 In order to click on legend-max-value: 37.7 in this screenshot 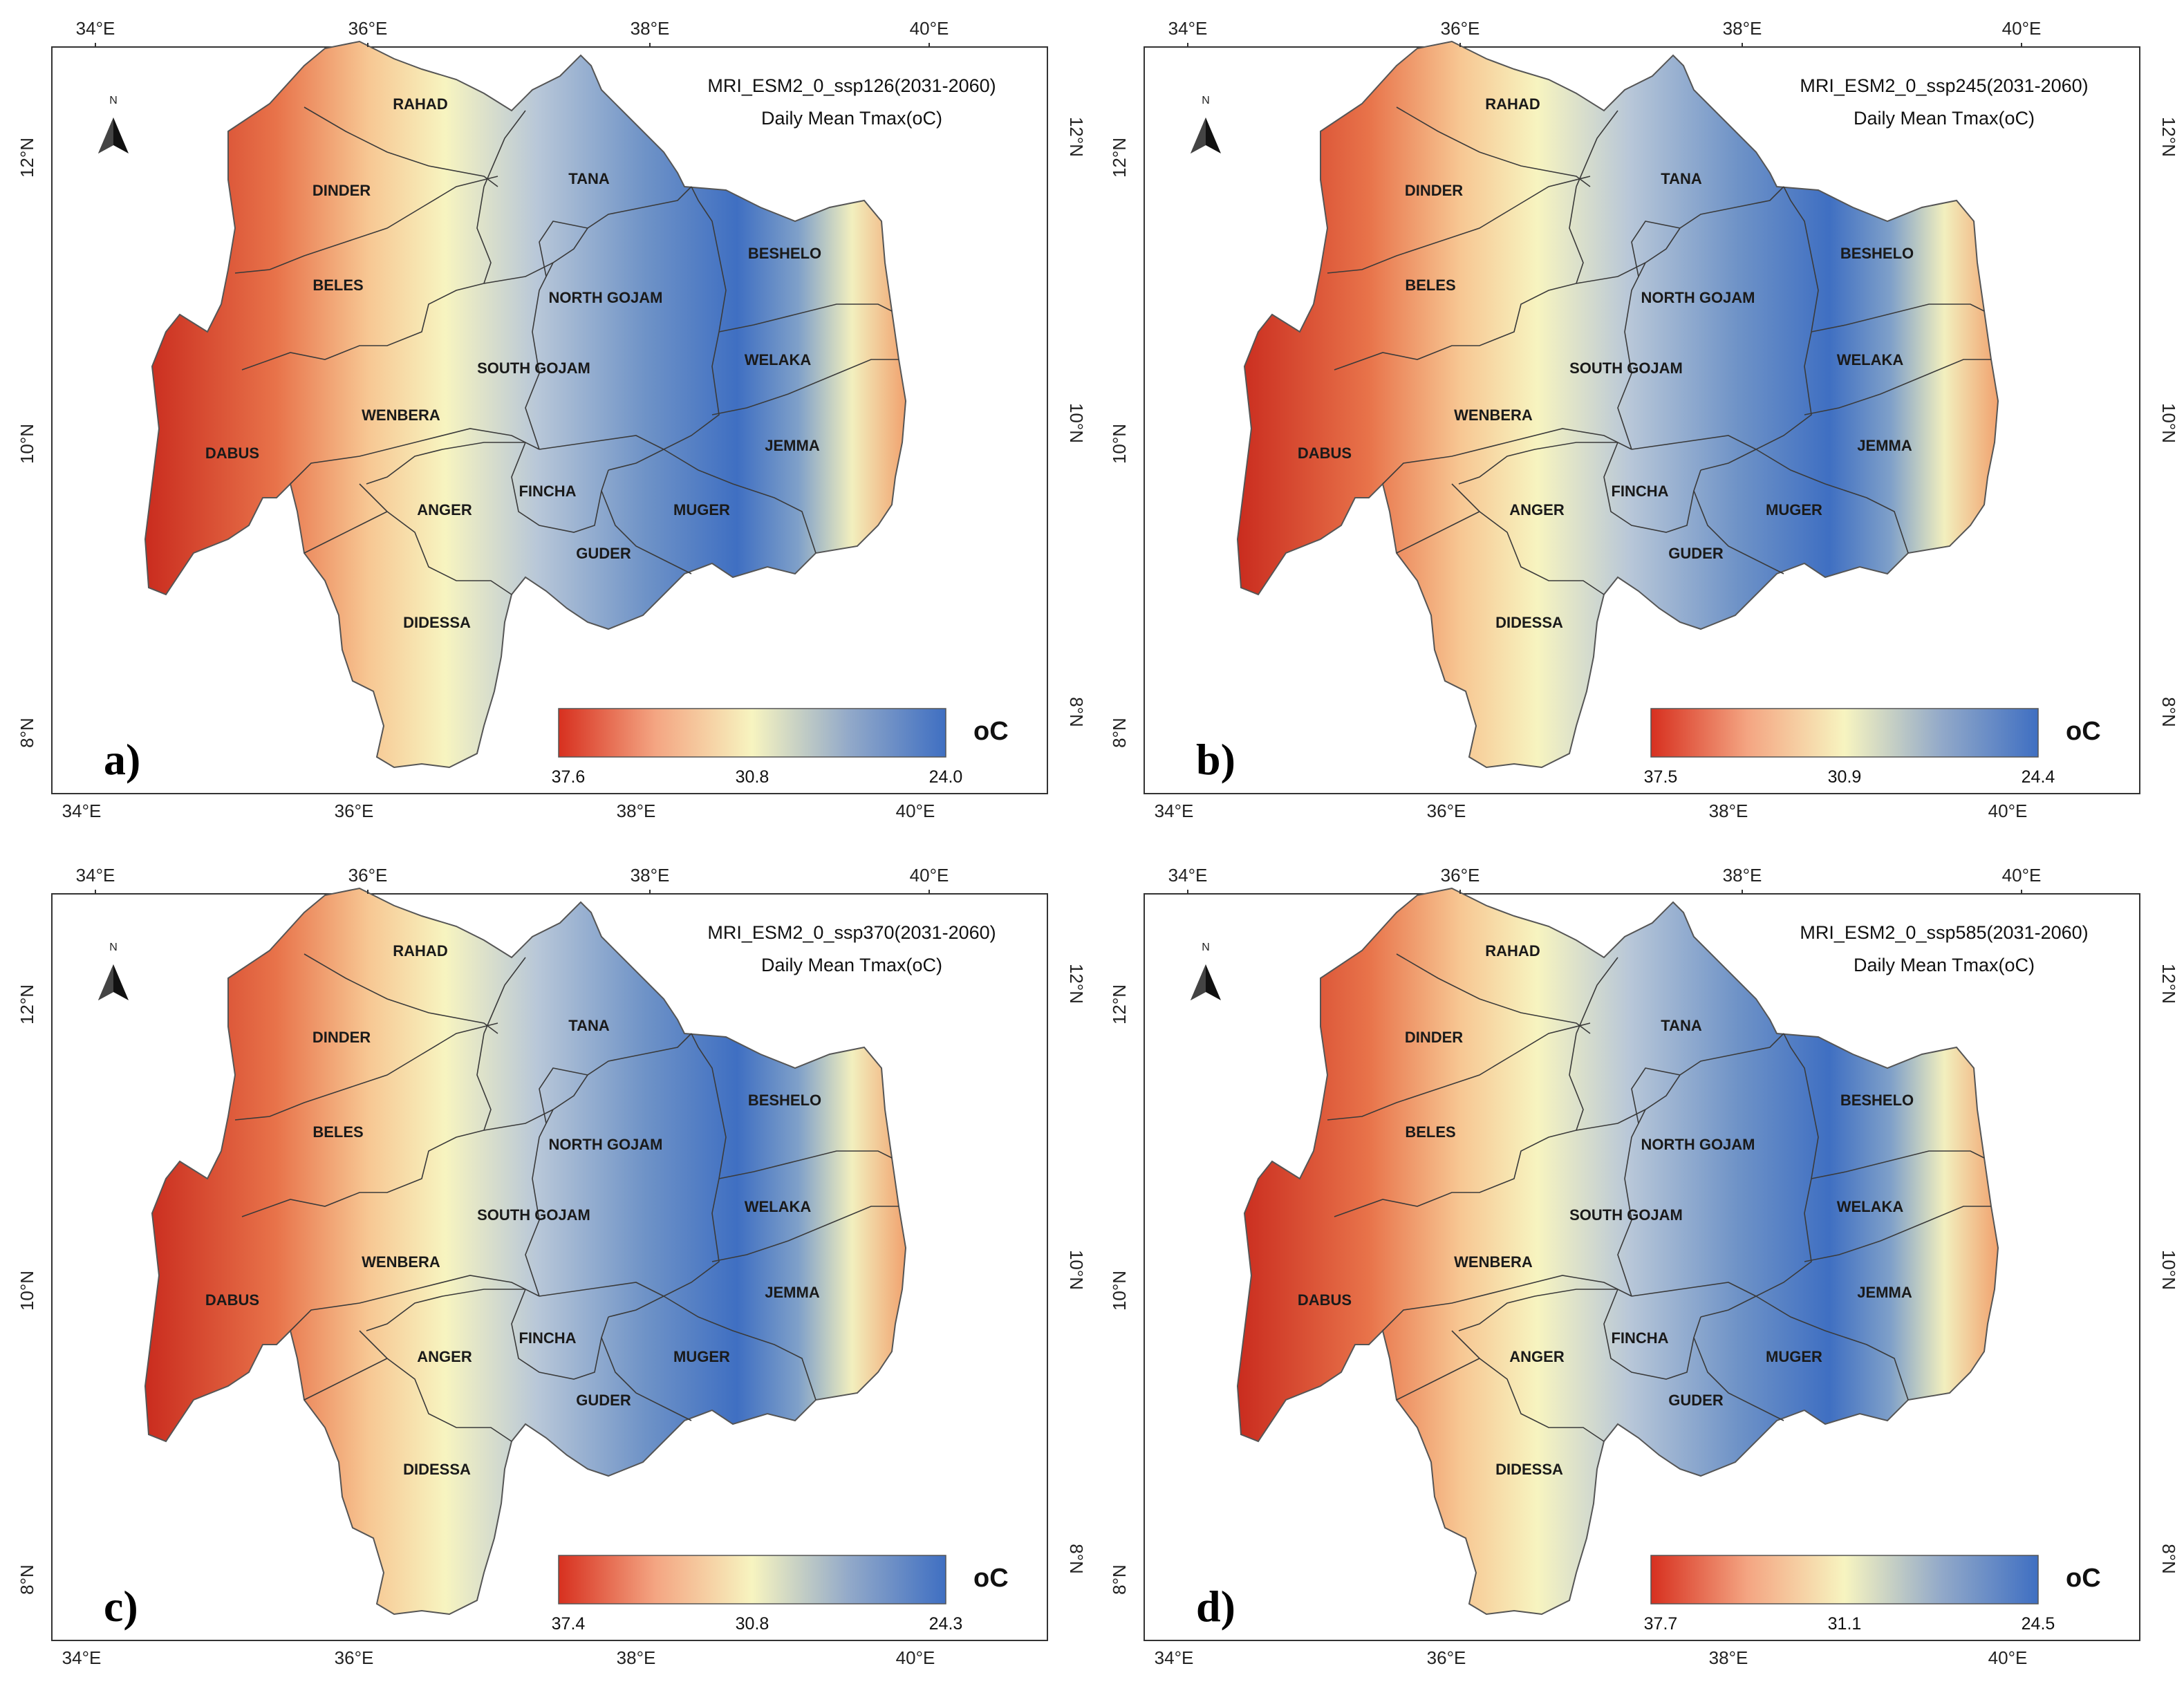, I will do `click(1661, 1624)`.